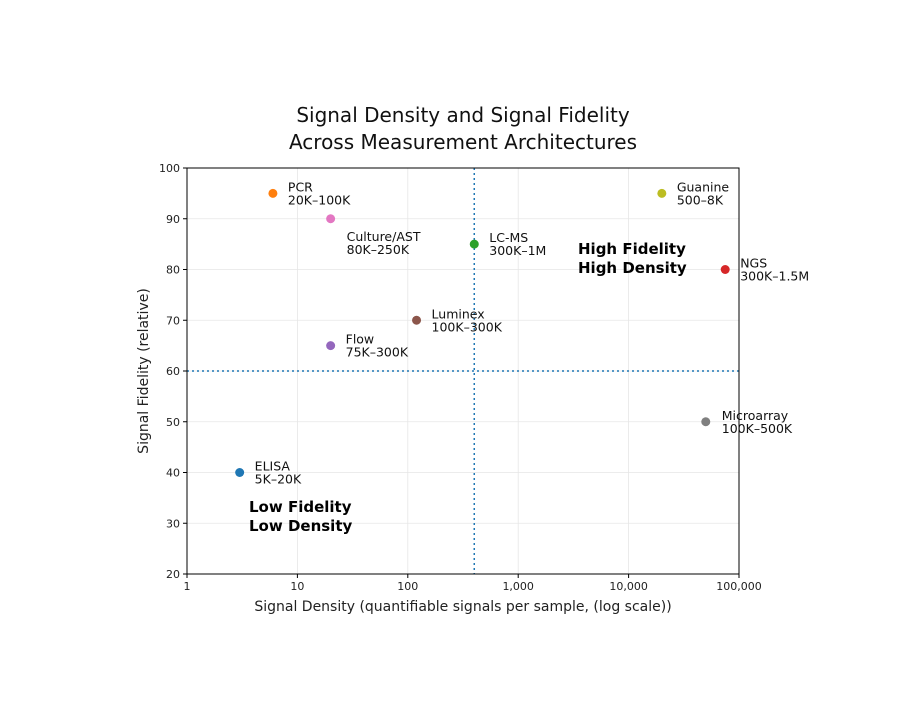  Describe the element at coordinates (169, 168) in the screenshot. I see `y-tick-label: 100` at that location.